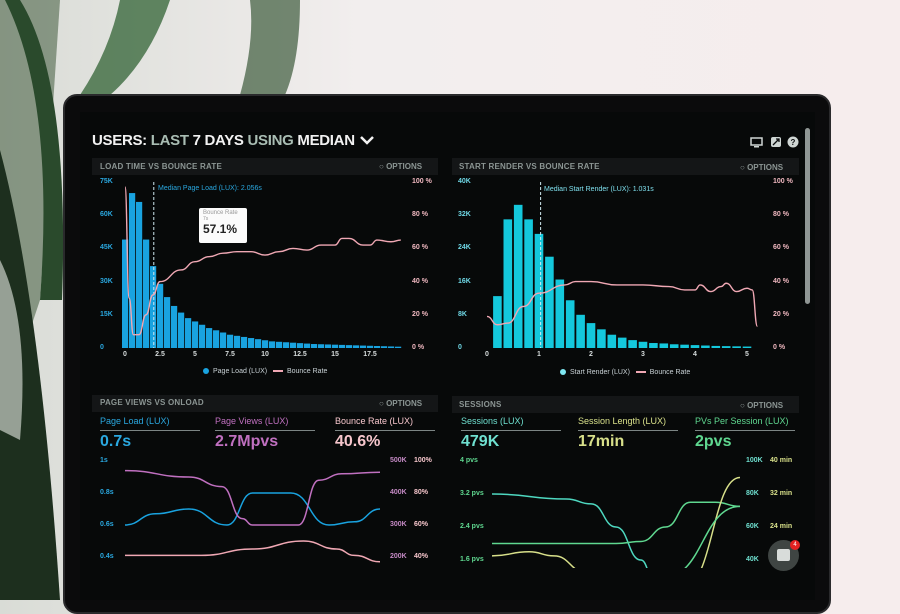  I want to click on y-tick-left: 30K, so click(106, 281).